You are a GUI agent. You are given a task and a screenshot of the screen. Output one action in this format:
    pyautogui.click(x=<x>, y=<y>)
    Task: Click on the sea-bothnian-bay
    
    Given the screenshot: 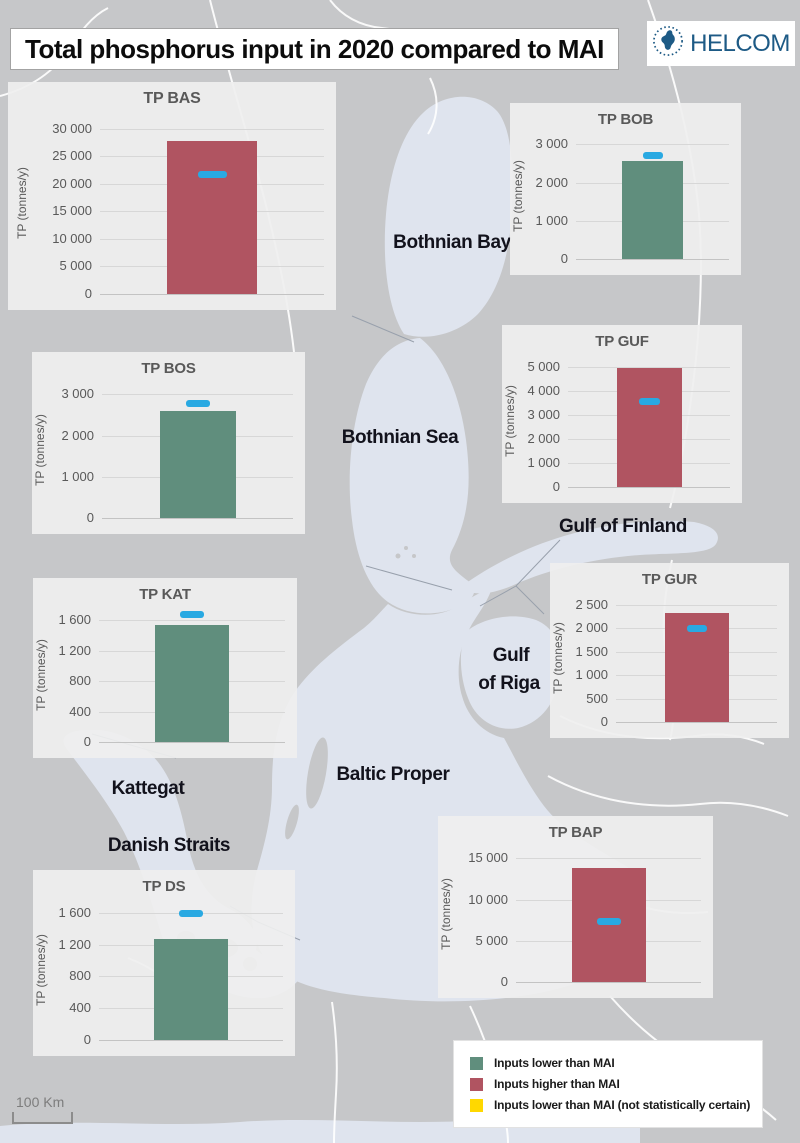 What is the action you would take?
    pyautogui.click(x=448, y=216)
    